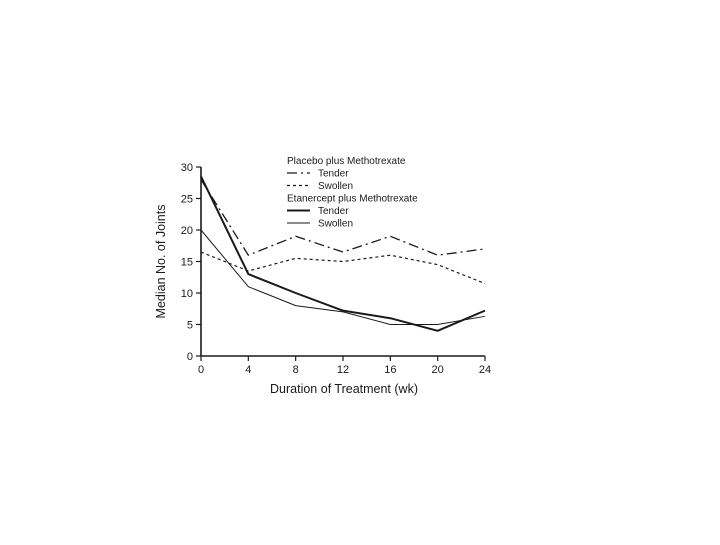  Describe the element at coordinates (248, 370) in the screenshot. I see `x-tick-label: 4` at that location.